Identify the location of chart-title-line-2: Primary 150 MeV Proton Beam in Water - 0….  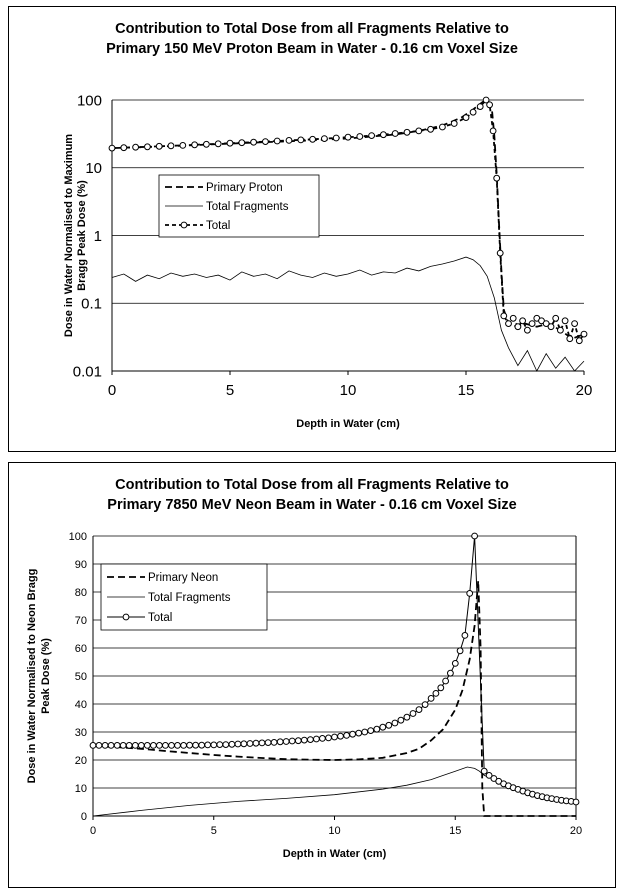
(312, 49).